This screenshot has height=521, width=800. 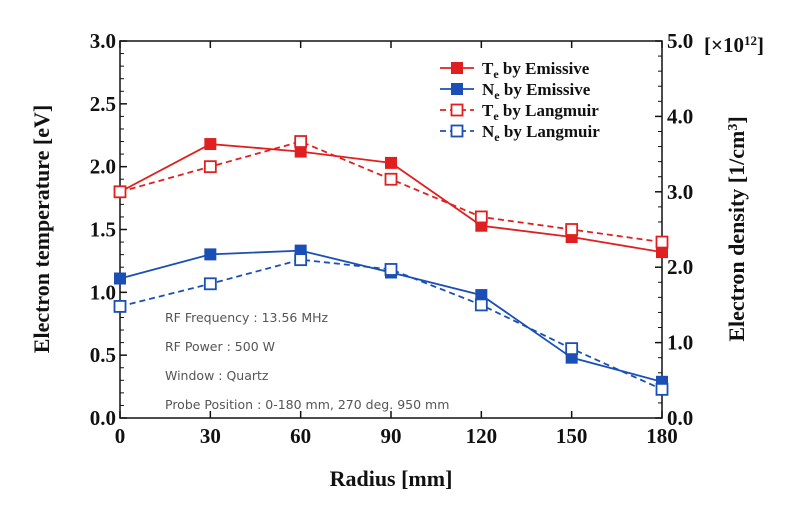 I want to click on multiplier-exp: 12, so click(x=750, y=40).